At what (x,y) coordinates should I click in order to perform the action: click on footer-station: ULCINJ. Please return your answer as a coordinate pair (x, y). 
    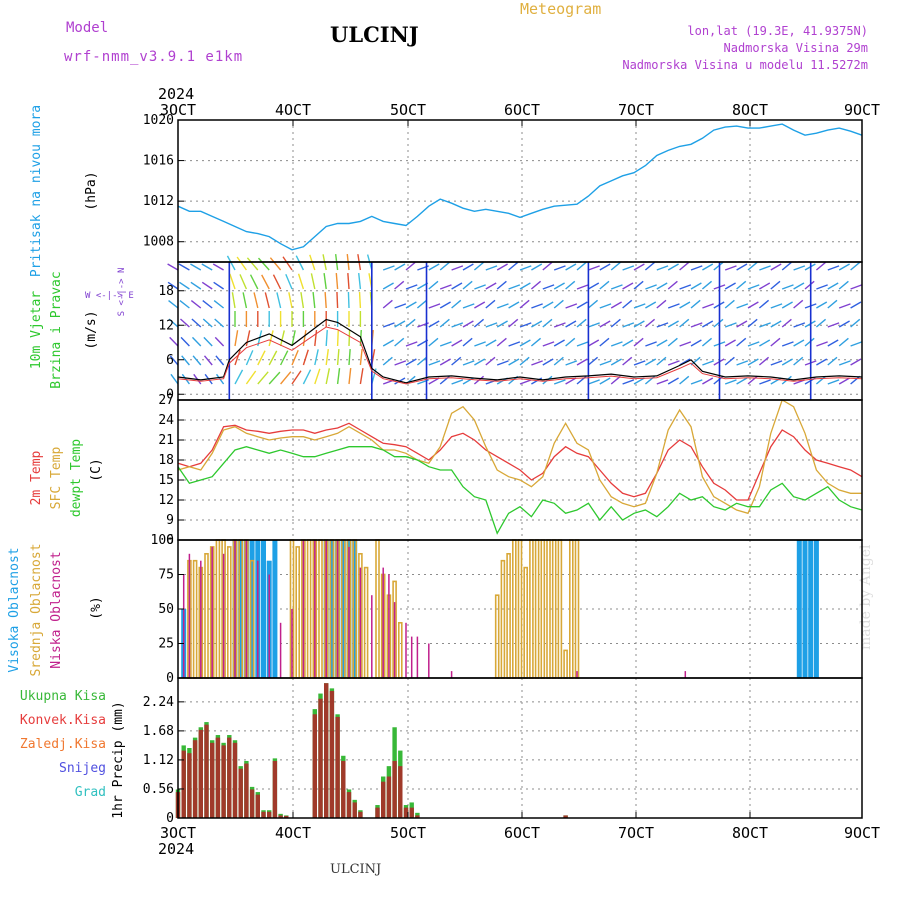
    Looking at the image, I should click on (356, 869).